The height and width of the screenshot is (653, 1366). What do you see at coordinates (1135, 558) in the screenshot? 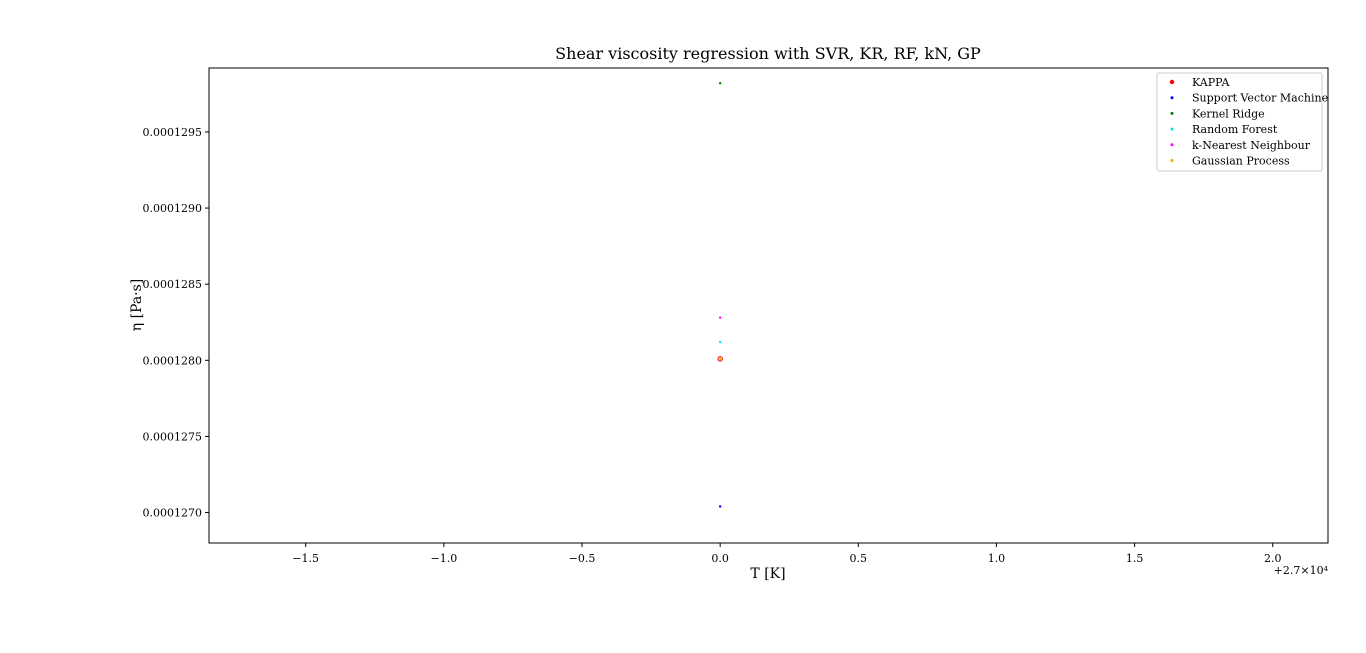
I see `x-tick-label: 1.5` at bounding box center [1135, 558].